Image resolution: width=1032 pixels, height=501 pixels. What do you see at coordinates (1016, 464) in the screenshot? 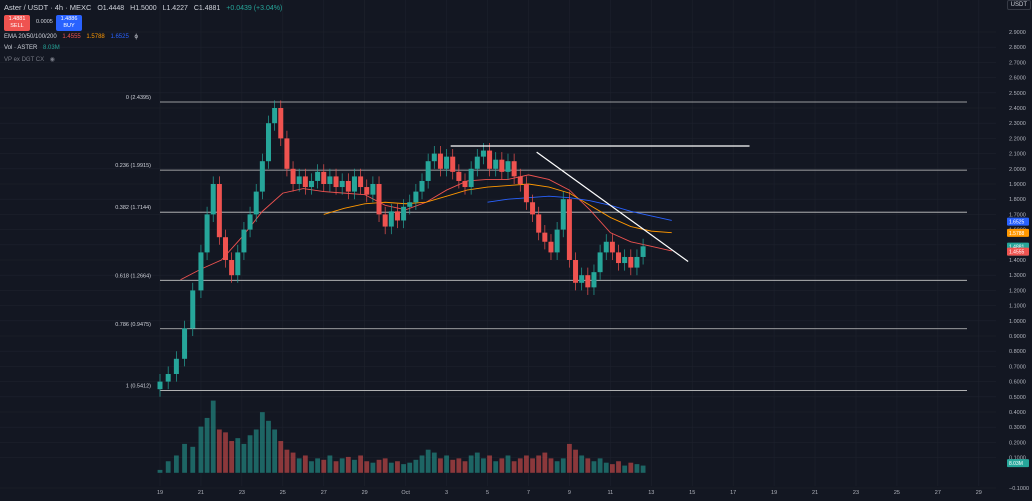
I see `volume-tag-text: 8.03M` at bounding box center [1016, 464].